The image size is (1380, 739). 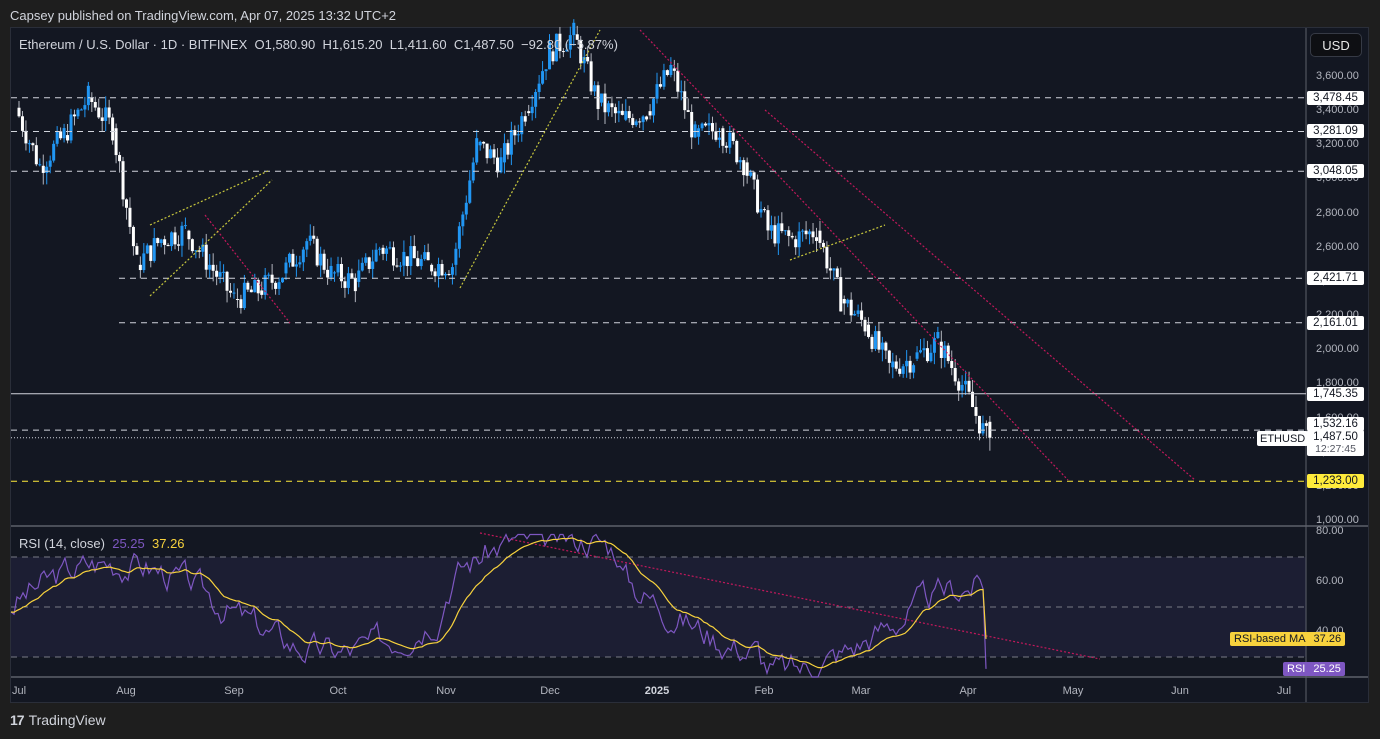 What do you see at coordinates (1327, 669) in the screenshot?
I see `rsi-tag-value: 25.25` at bounding box center [1327, 669].